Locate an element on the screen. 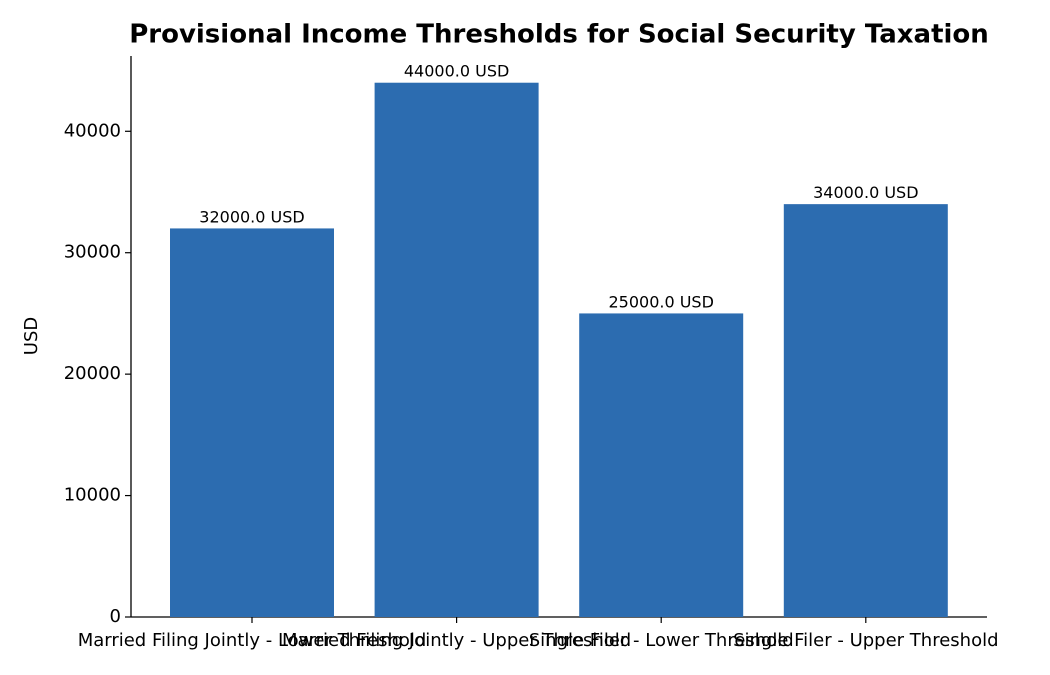  y-tick-label: 30000 is located at coordinates (92, 252).